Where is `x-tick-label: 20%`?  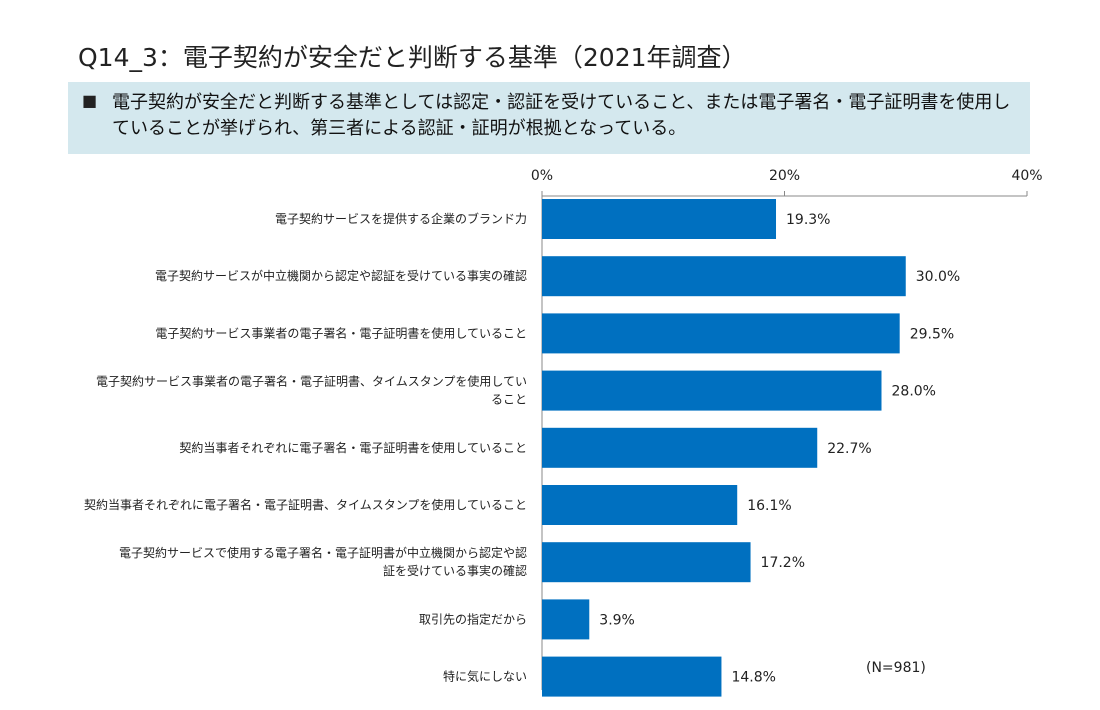
x-tick-label: 20% is located at coordinates (784, 176).